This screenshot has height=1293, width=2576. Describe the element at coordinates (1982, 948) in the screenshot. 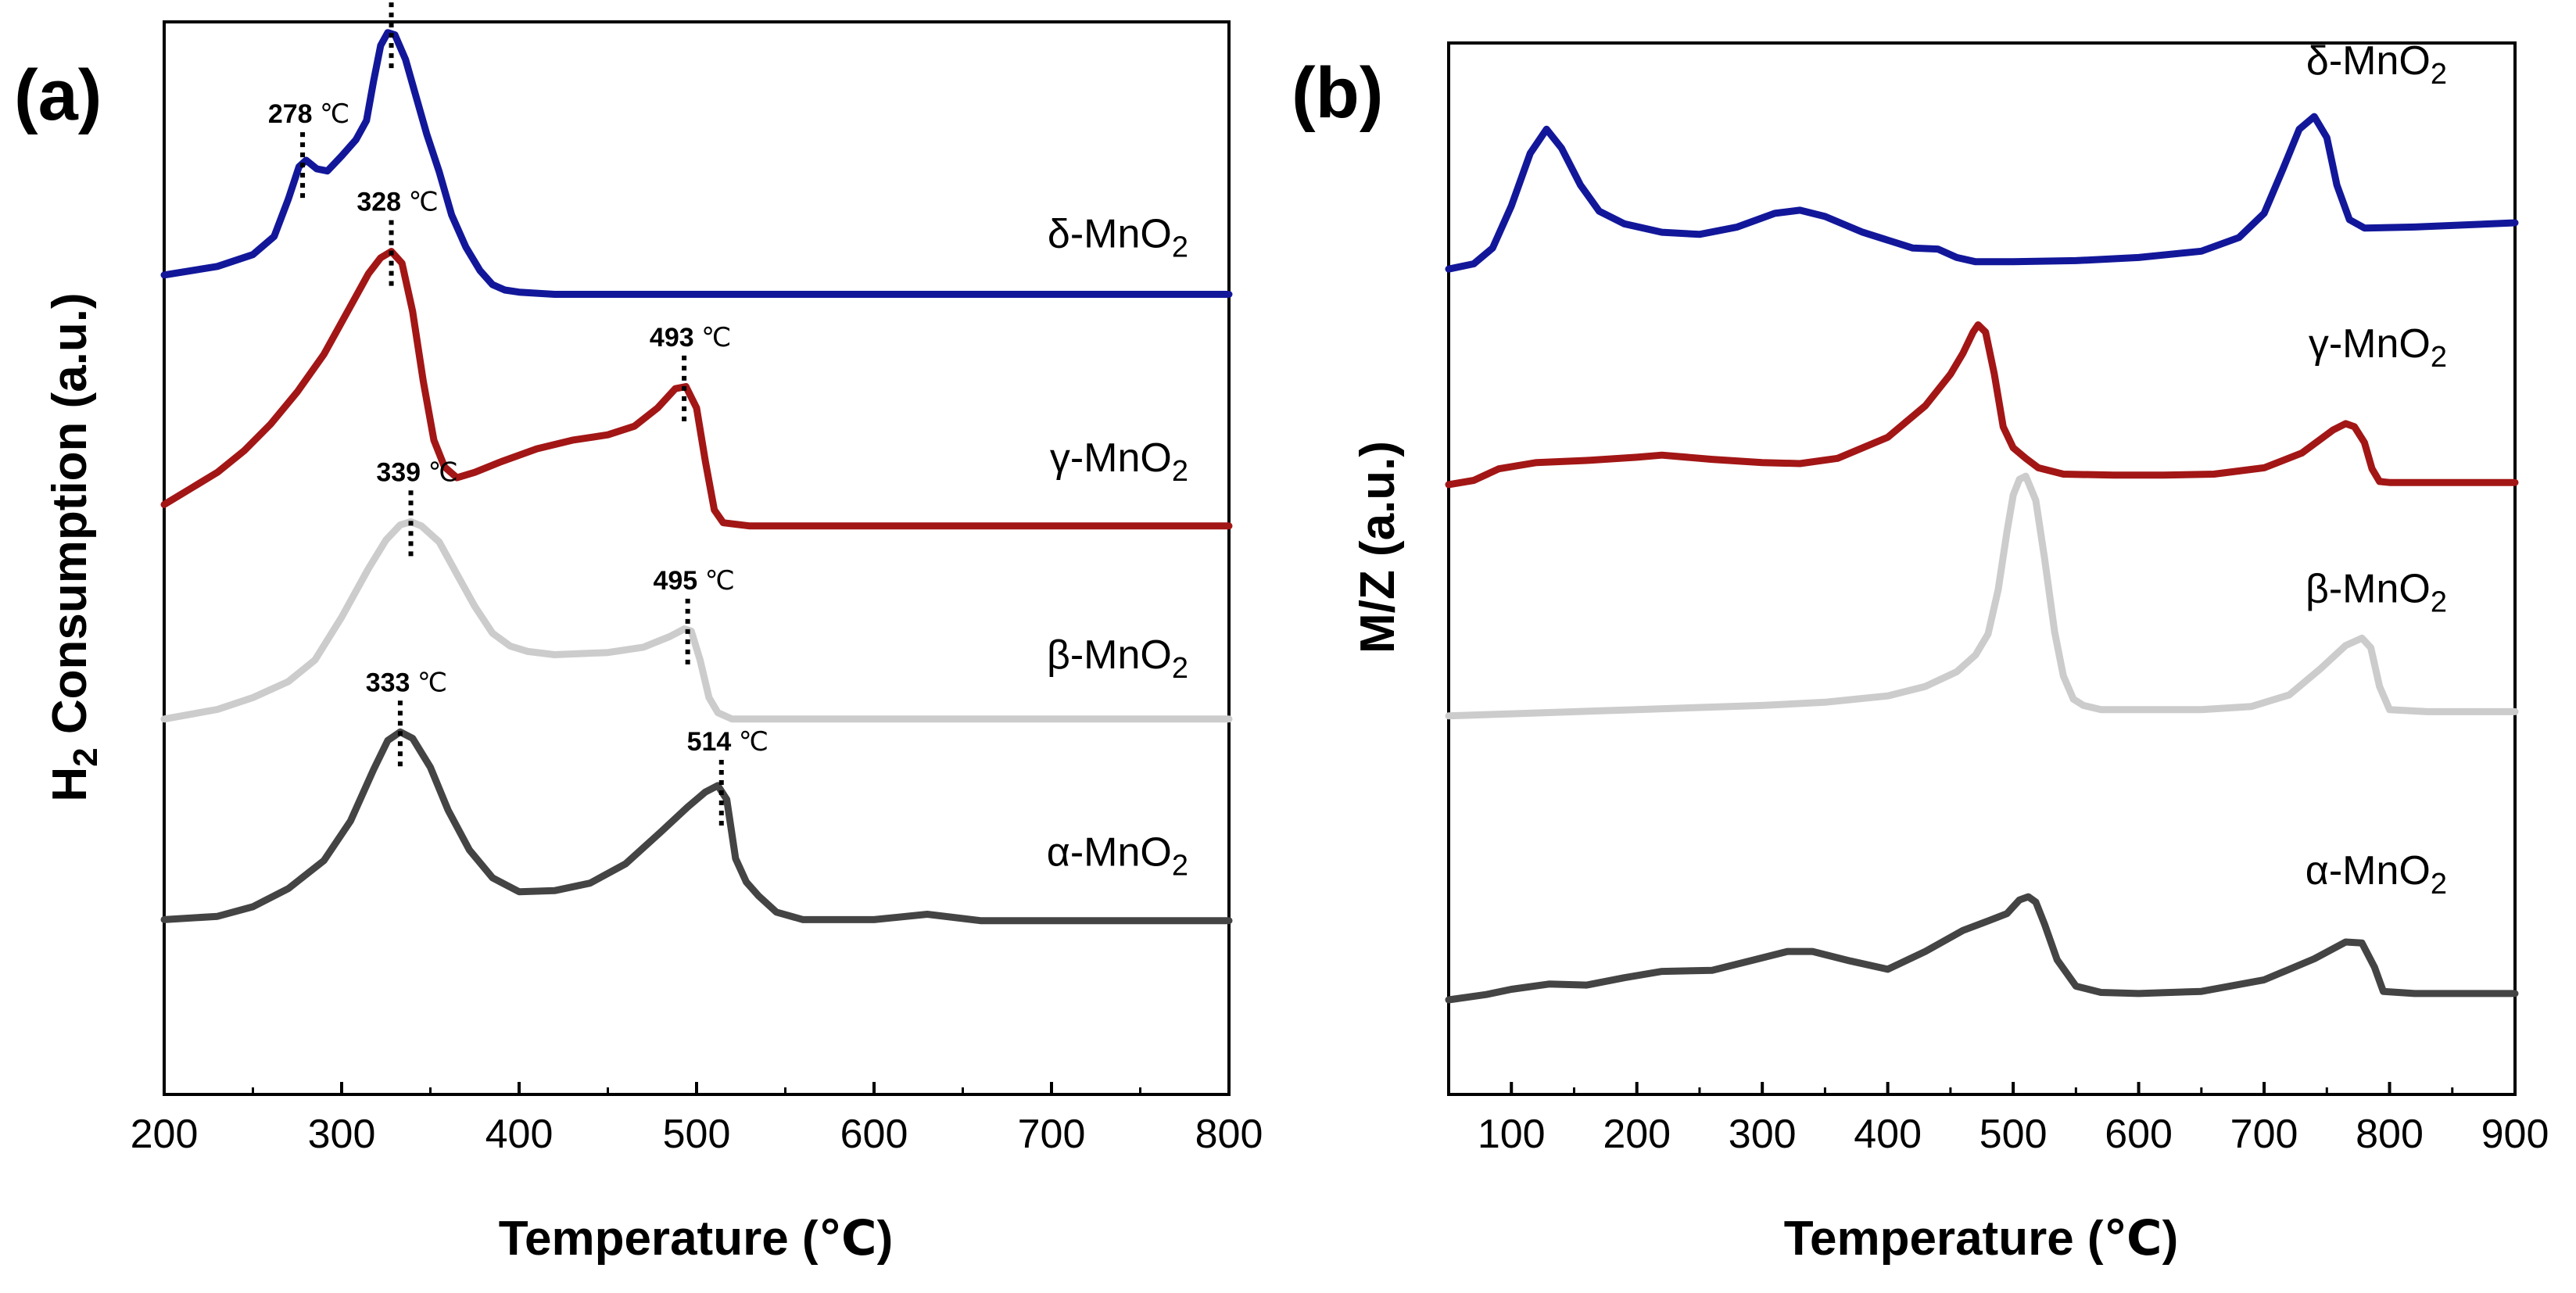

I see `panel-b-series-alpha-mno2` at that location.